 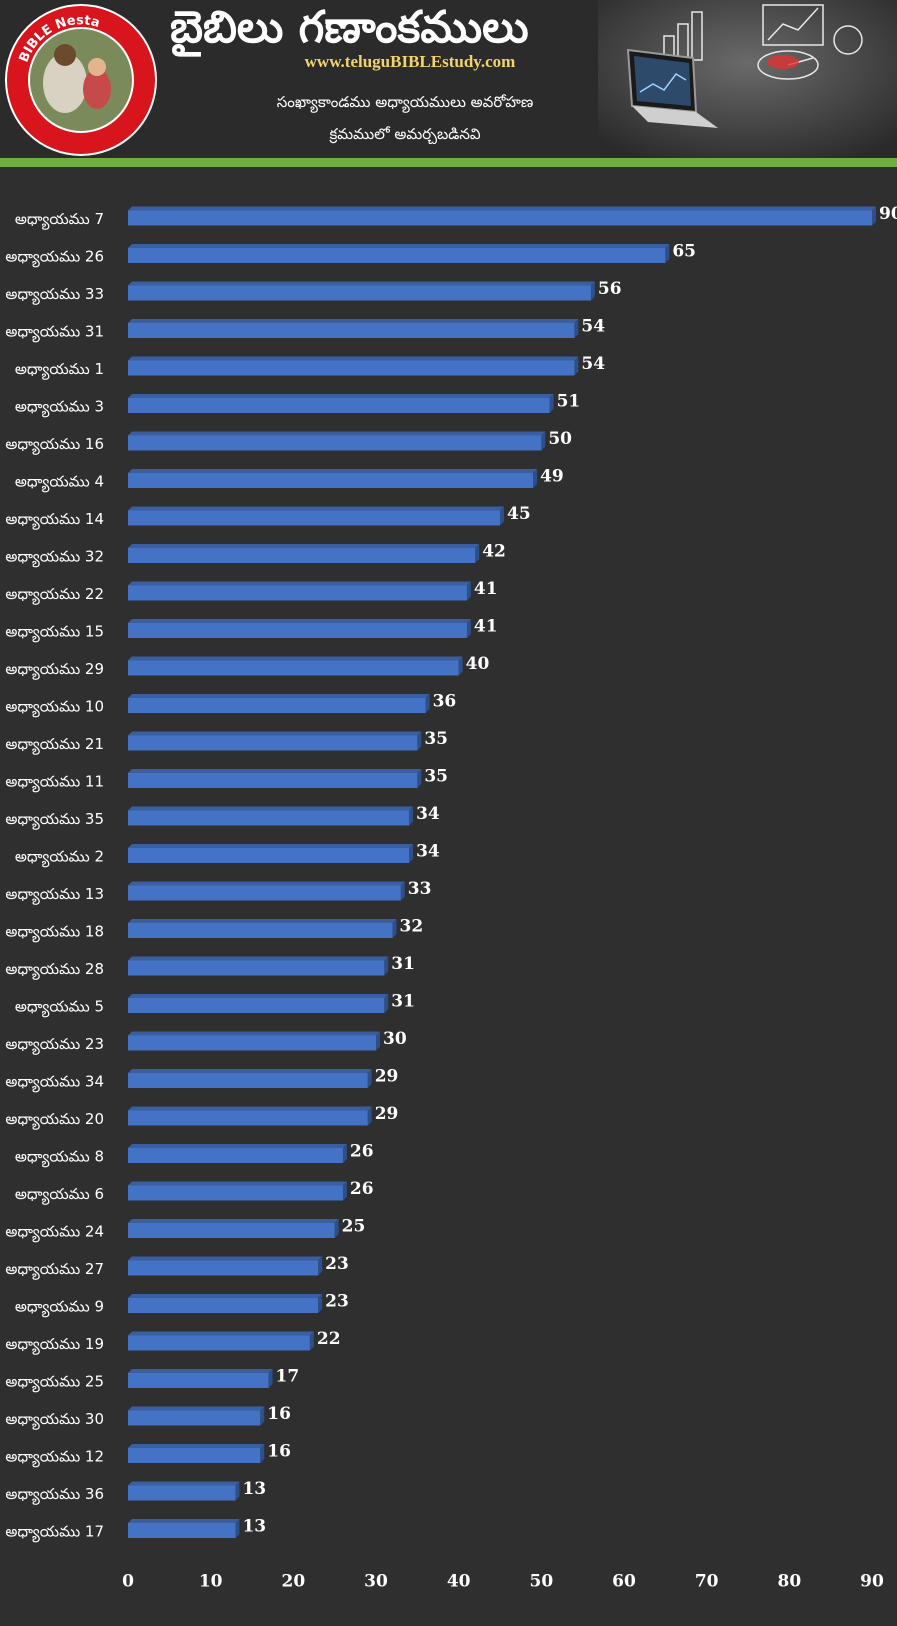 What do you see at coordinates (59, 1195) in the screenshot?
I see `category-label: అధ్యాయము 6` at bounding box center [59, 1195].